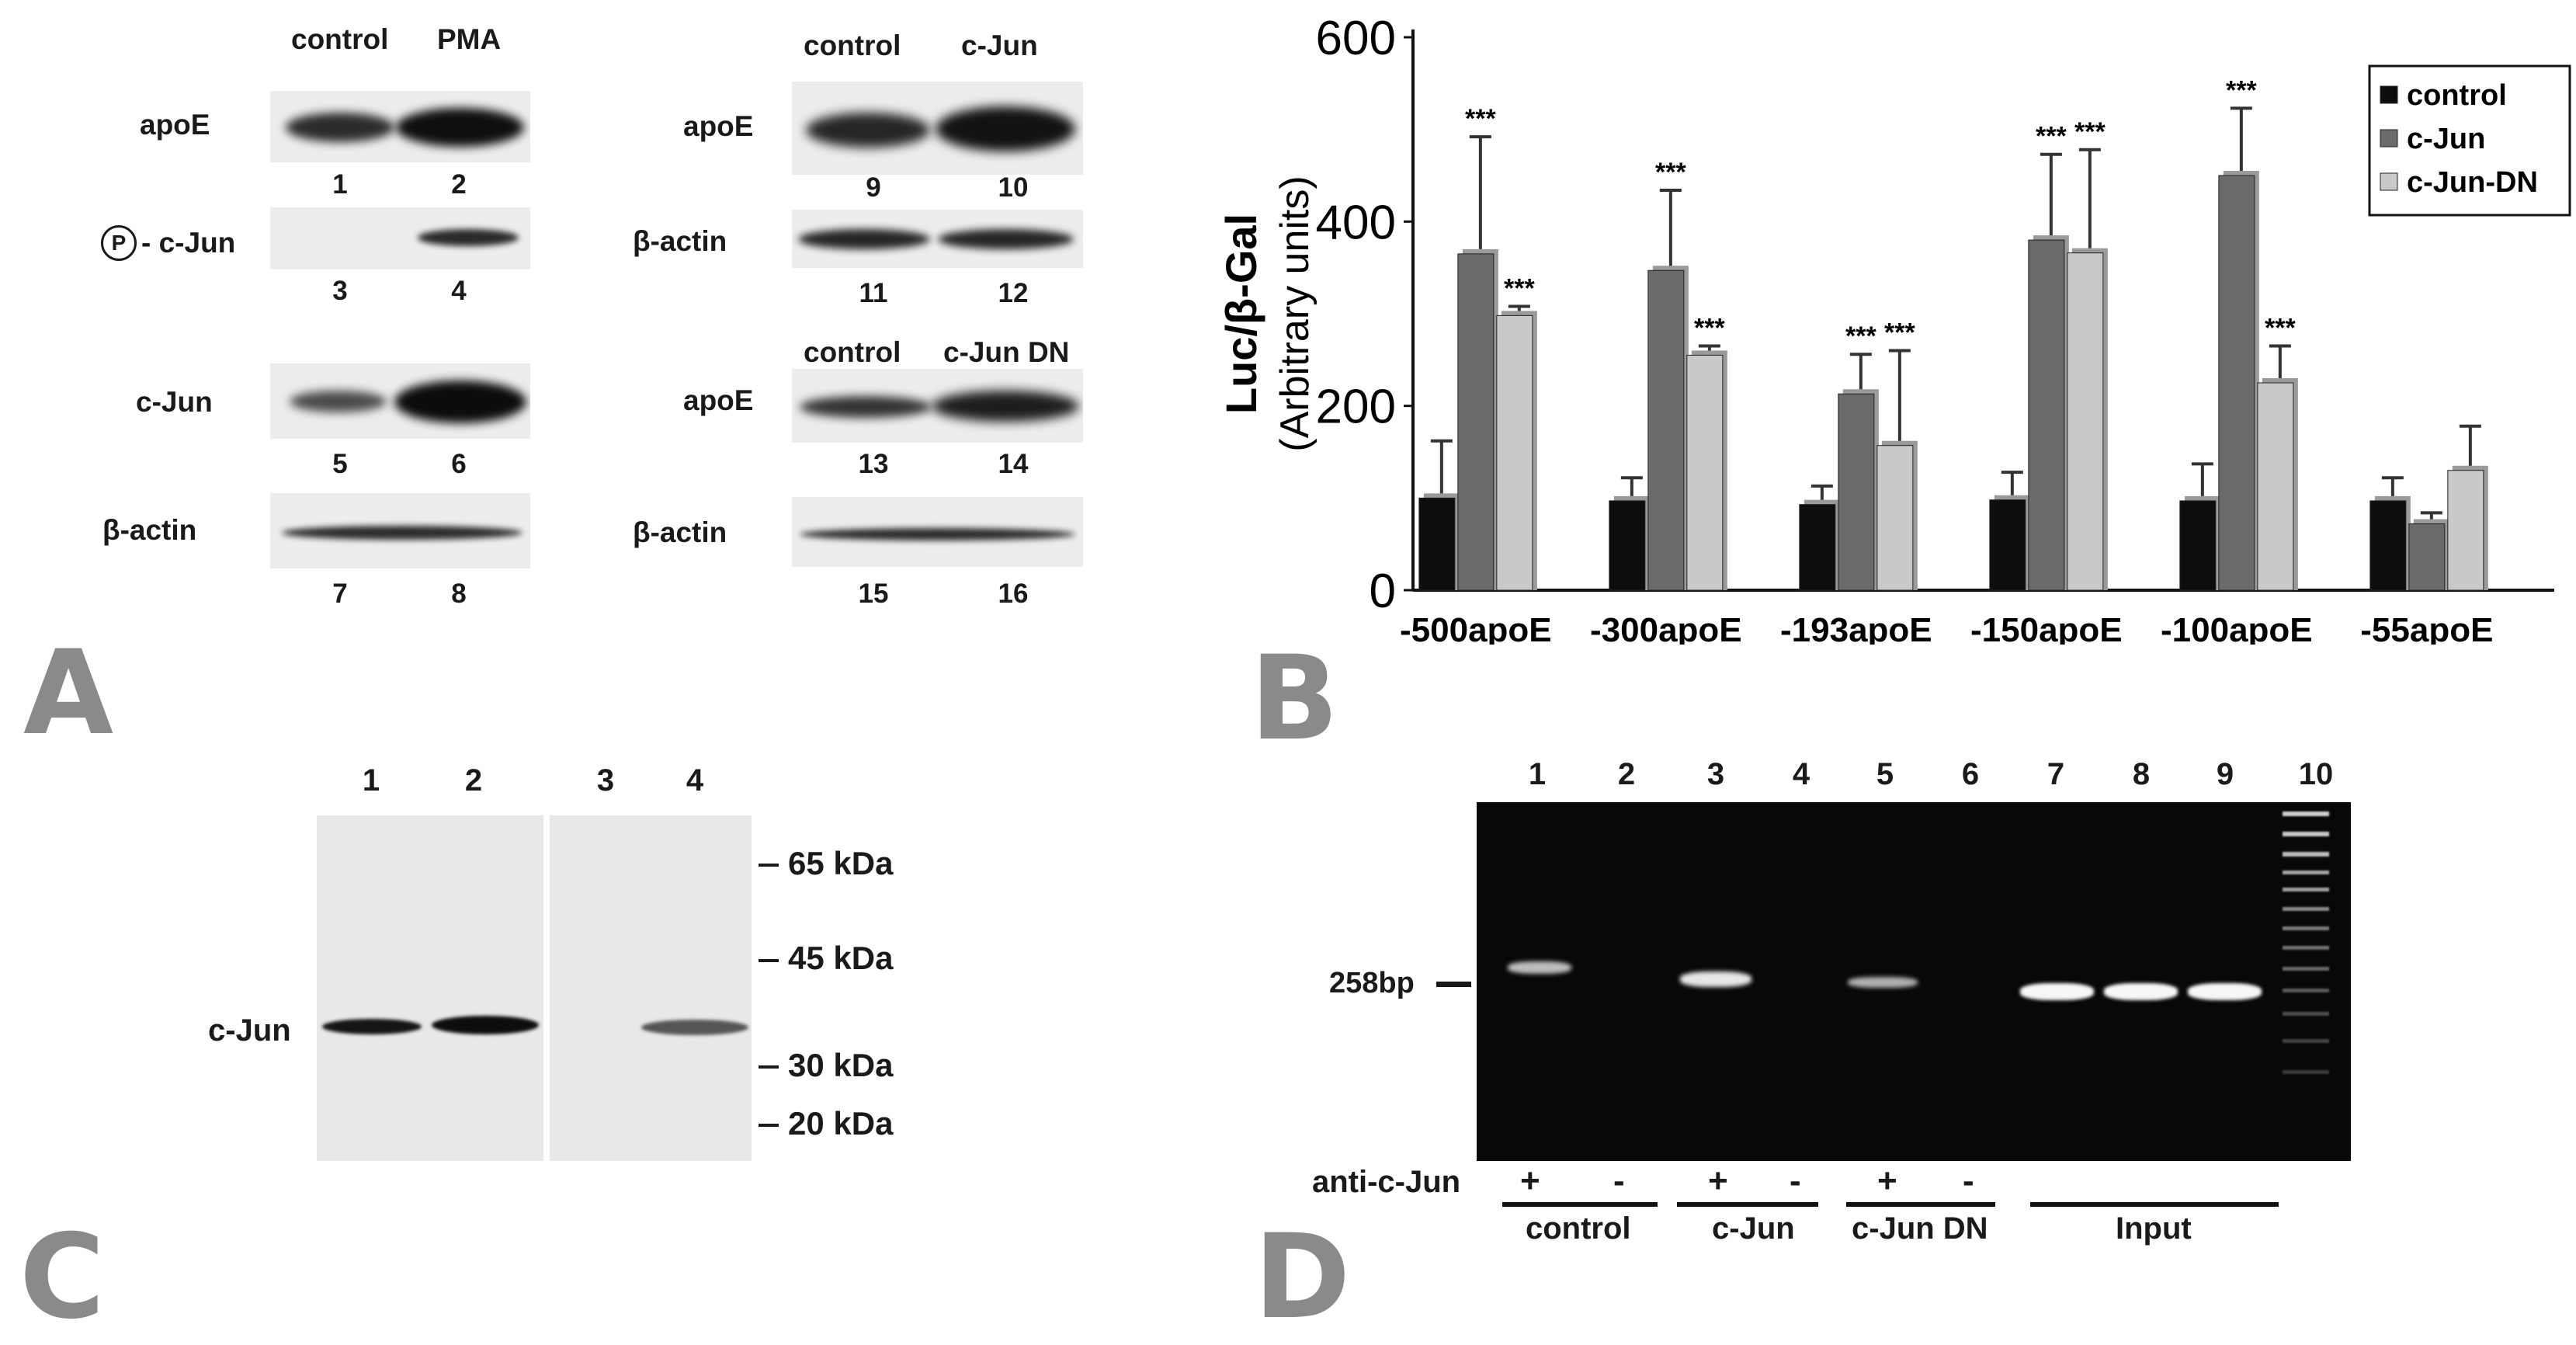 This screenshot has width=2576, height=1345. Describe the element at coordinates (1666, 628) in the screenshot. I see `x-tick-label: -300apoE` at that location.